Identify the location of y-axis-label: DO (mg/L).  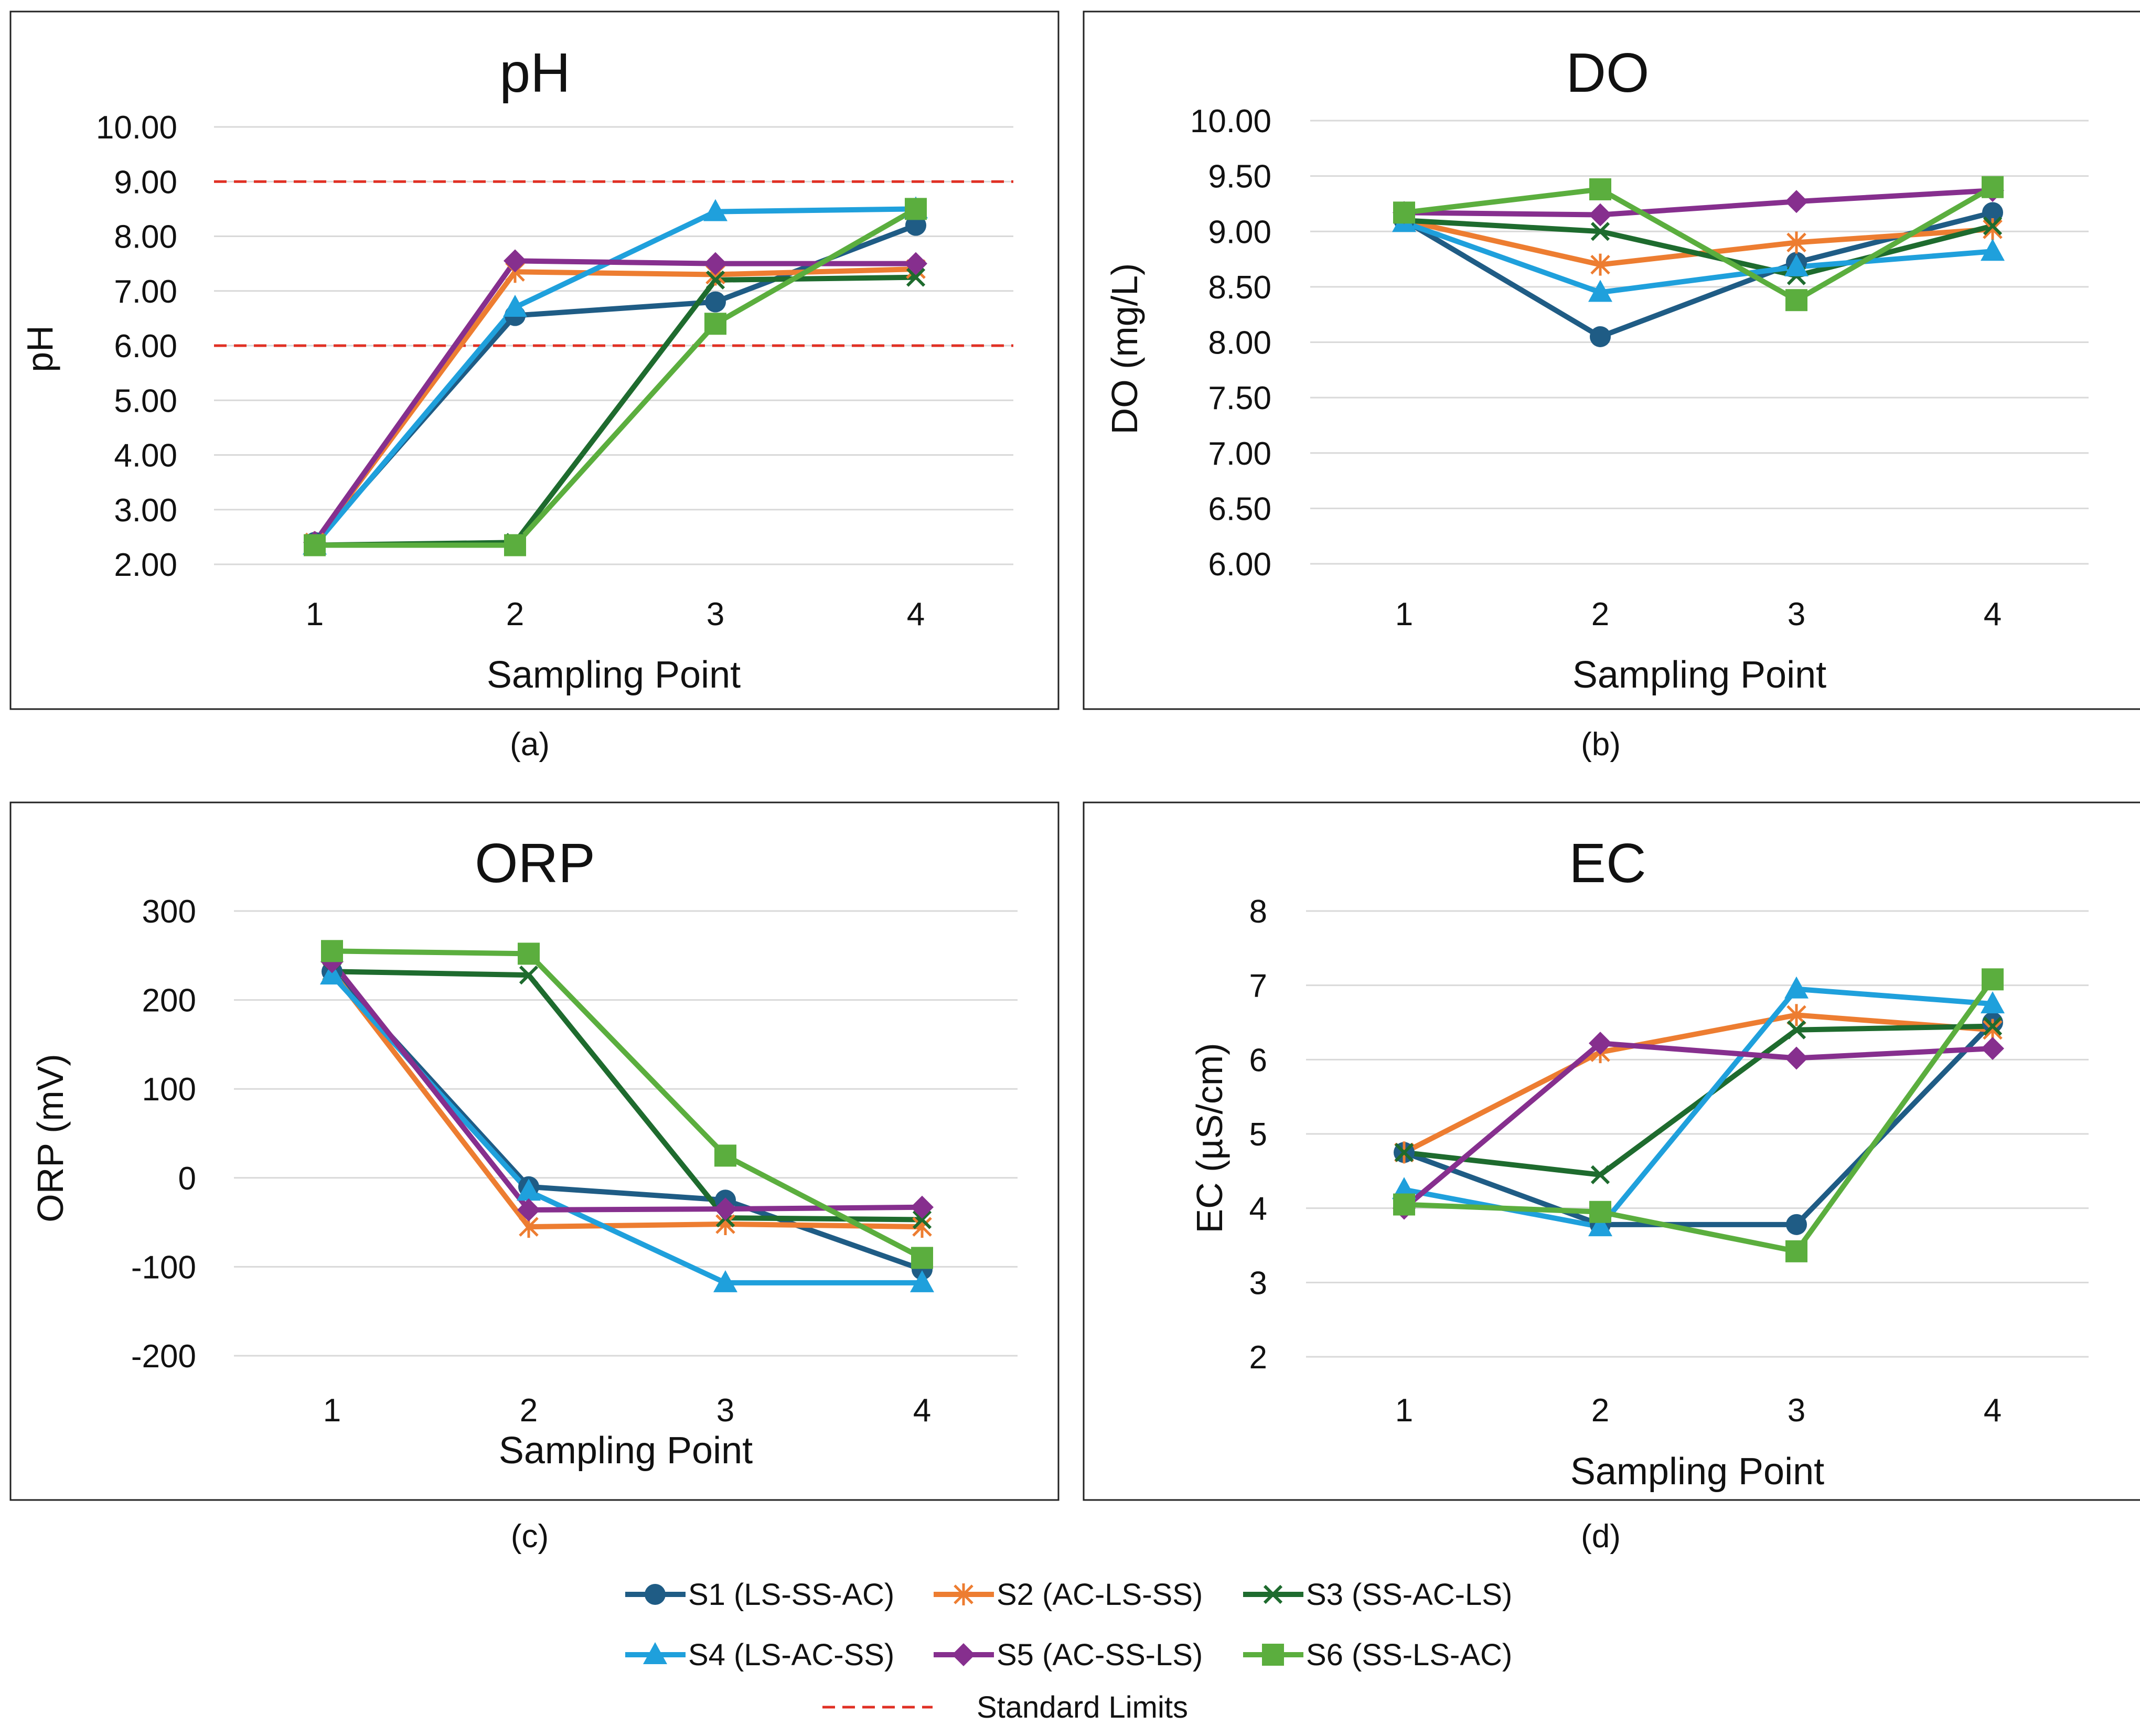
(1124, 349).